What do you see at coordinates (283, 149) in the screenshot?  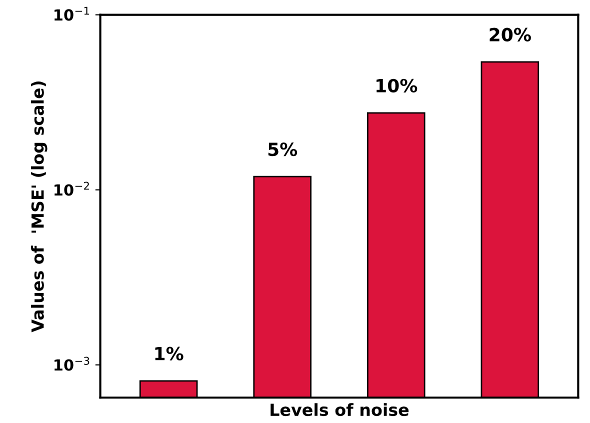 I see `x-tick-label: 5%` at bounding box center [283, 149].